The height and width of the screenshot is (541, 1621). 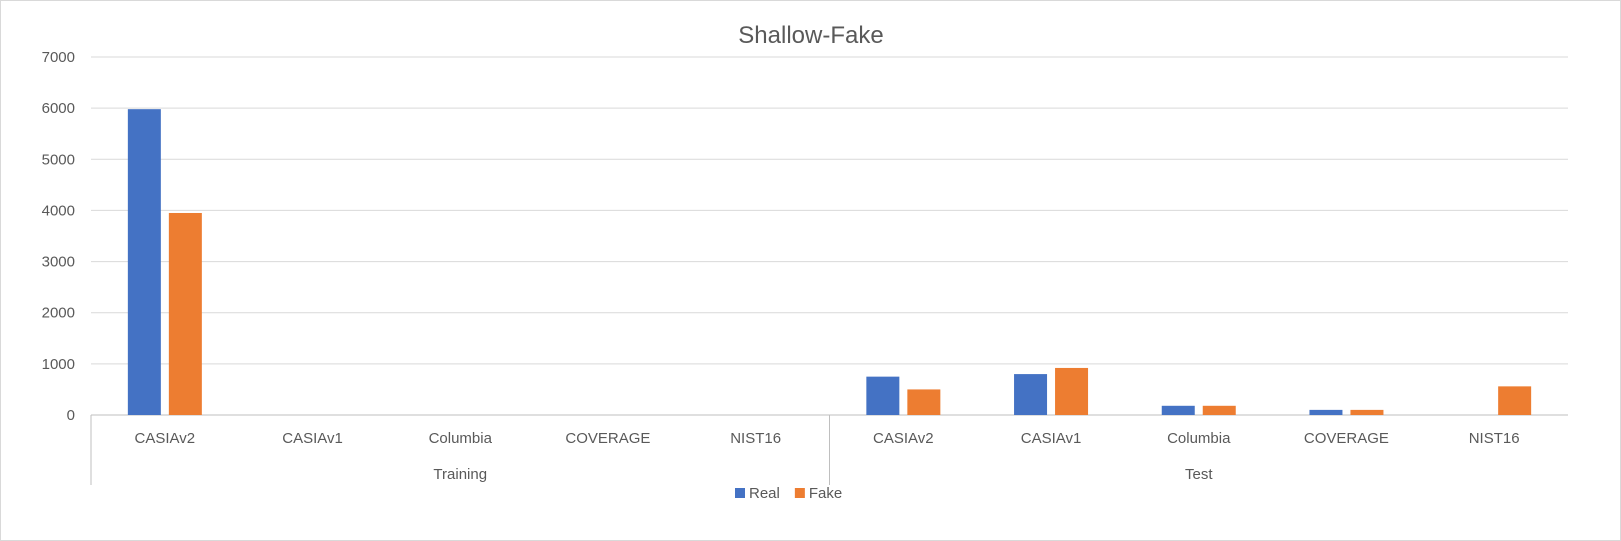 I want to click on legend-label-fake: Fake, so click(x=825, y=493).